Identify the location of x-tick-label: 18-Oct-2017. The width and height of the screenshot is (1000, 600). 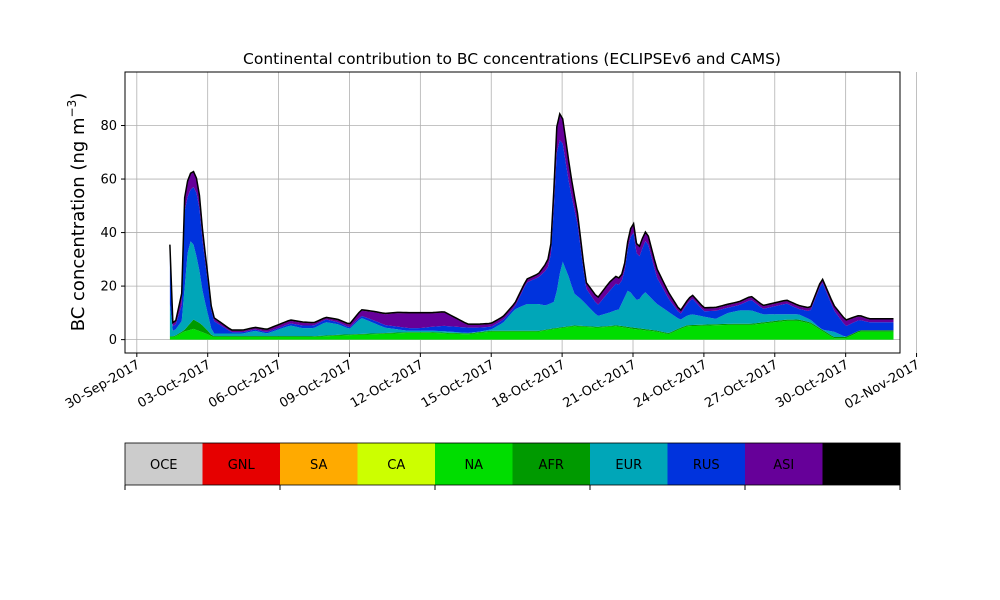
(529, 384).